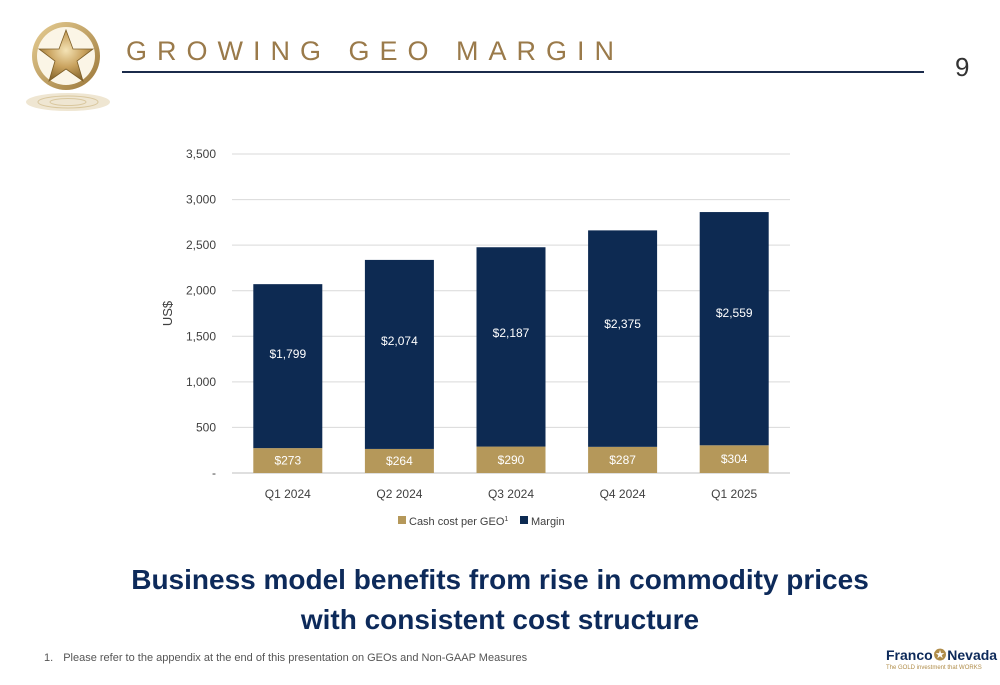  Describe the element at coordinates (201, 200) in the screenshot. I see `y-tick-label: 3,000` at that location.